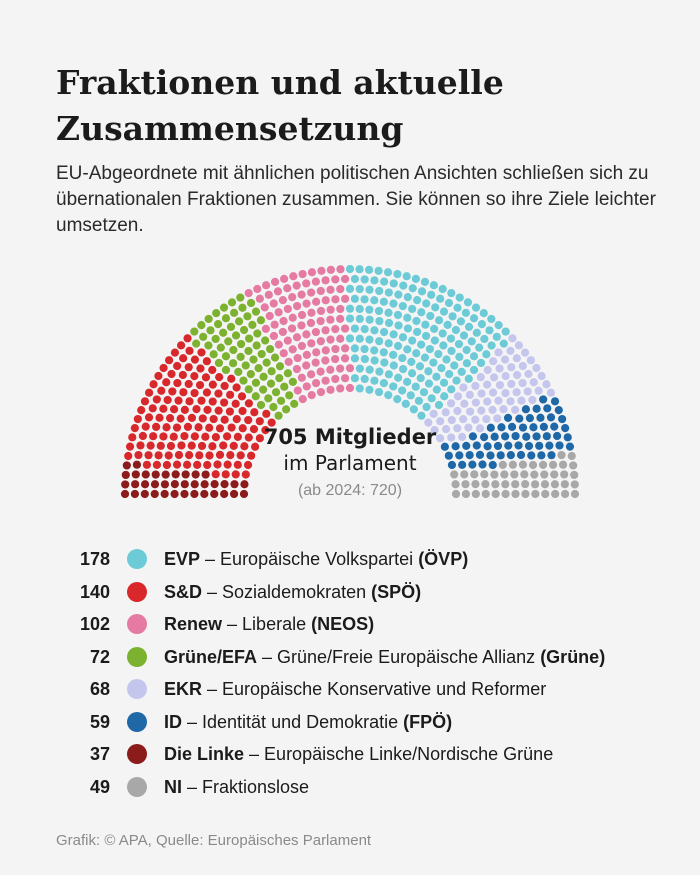 This screenshot has height=875, width=700. Describe the element at coordinates (137, 559) in the screenshot. I see `legend-dot-icon` at that location.